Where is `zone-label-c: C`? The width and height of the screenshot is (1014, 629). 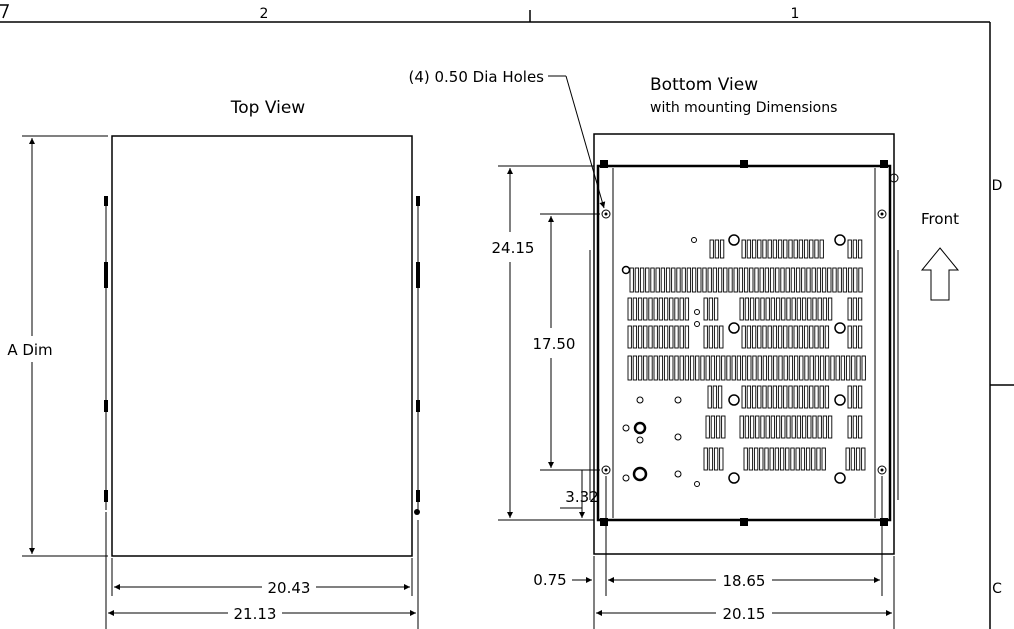
zone-label-c: C is located at coordinates (997, 589).